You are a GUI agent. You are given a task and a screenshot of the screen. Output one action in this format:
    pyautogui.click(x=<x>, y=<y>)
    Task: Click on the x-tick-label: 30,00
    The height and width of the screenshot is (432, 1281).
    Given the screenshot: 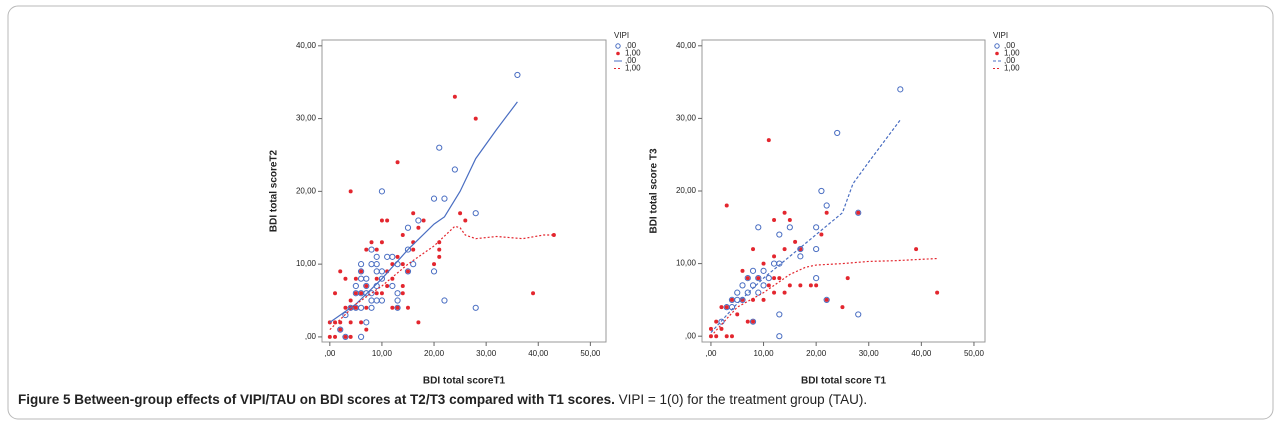 What is the action you would take?
    pyautogui.click(x=869, y=353)
    